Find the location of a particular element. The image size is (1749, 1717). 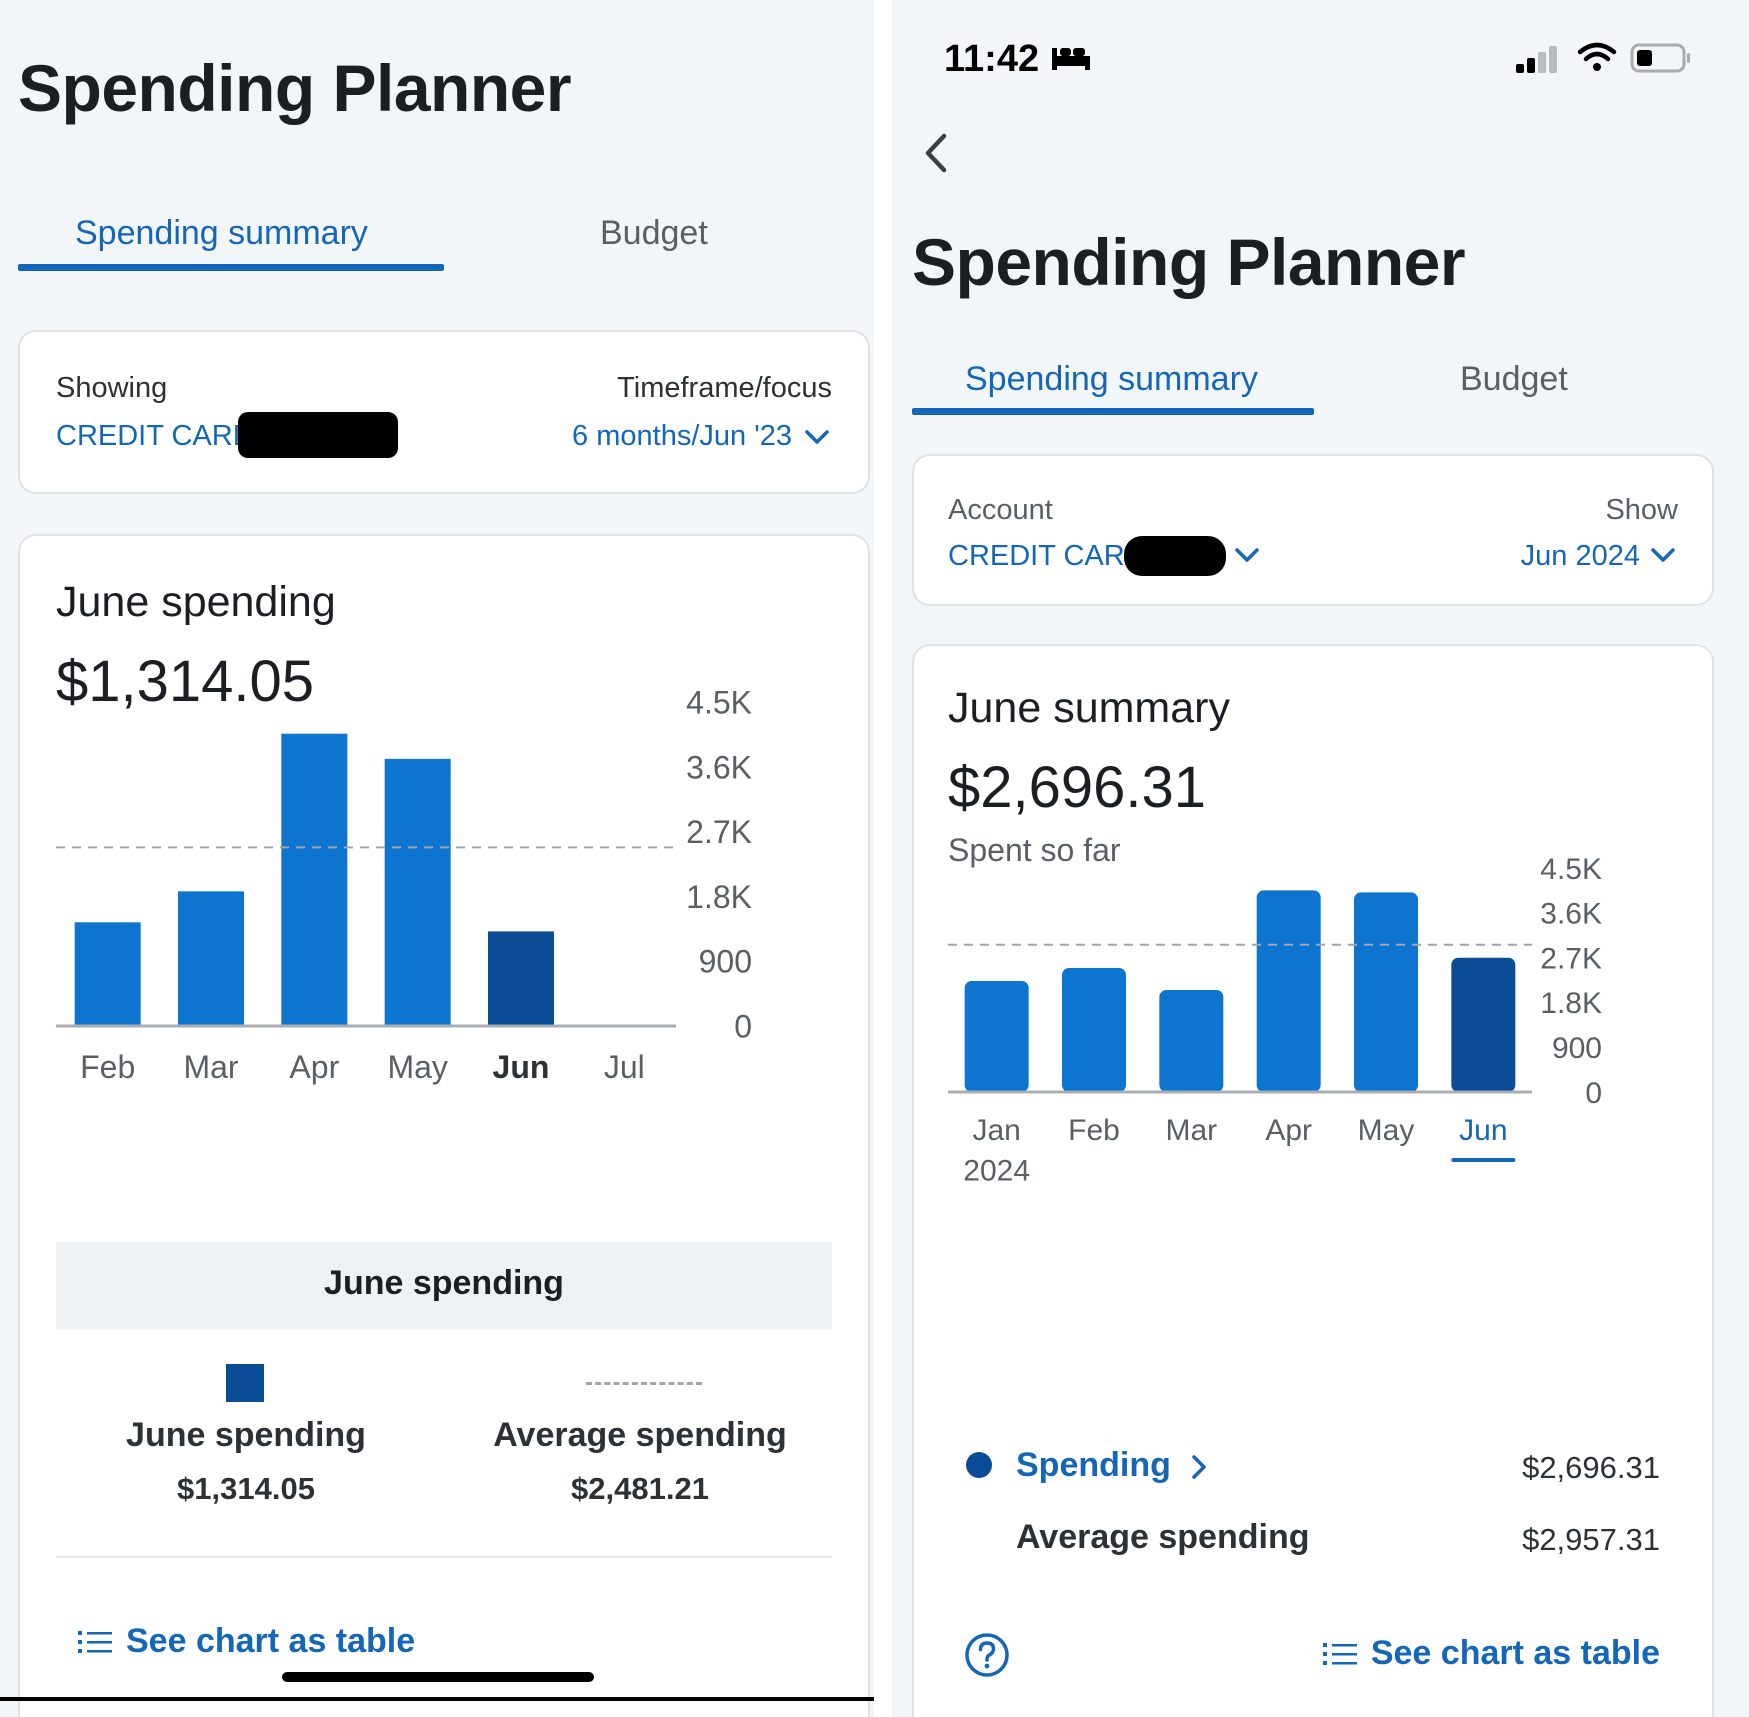

spending-row-value: $2,696.31 is located at coordinates (1591, 1467).